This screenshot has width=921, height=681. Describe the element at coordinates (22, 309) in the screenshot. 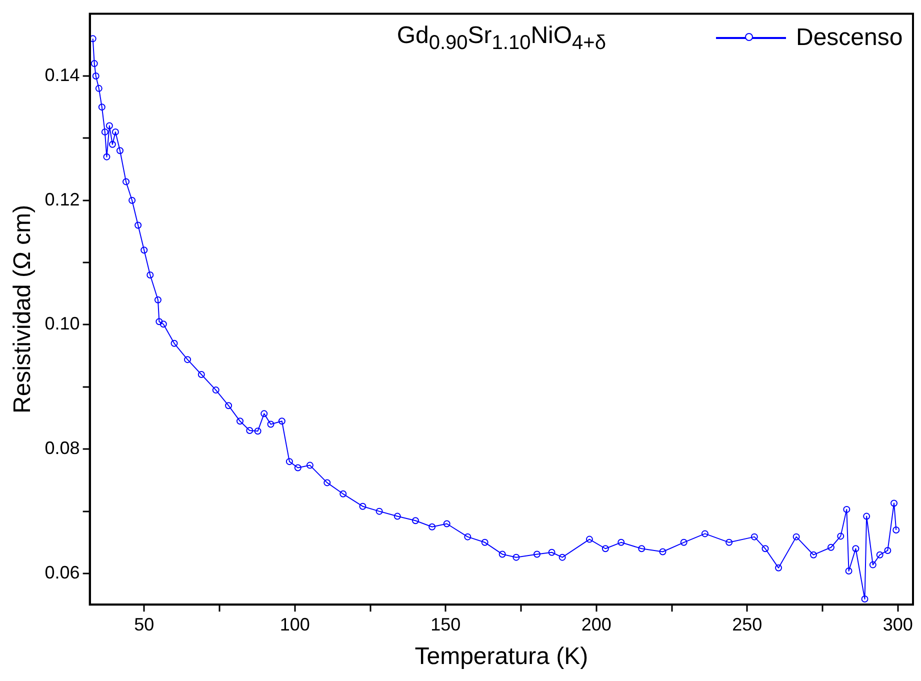

I see `y-axis-title: Resistividad (Ω cm)` at that location.